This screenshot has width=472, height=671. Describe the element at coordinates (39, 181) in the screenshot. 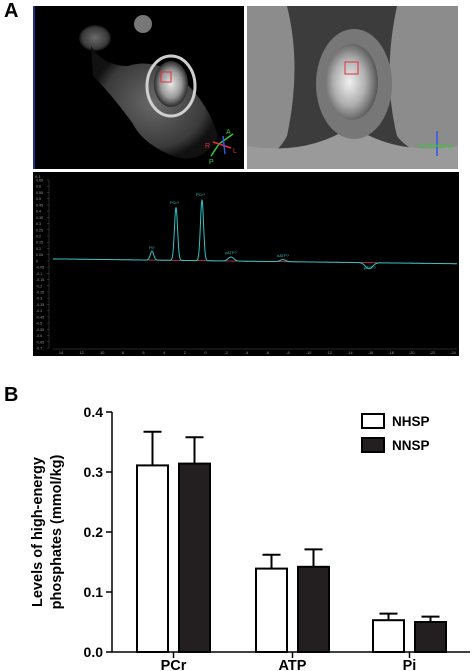

I see `spectrum-y-tick: 0.65` at that location.